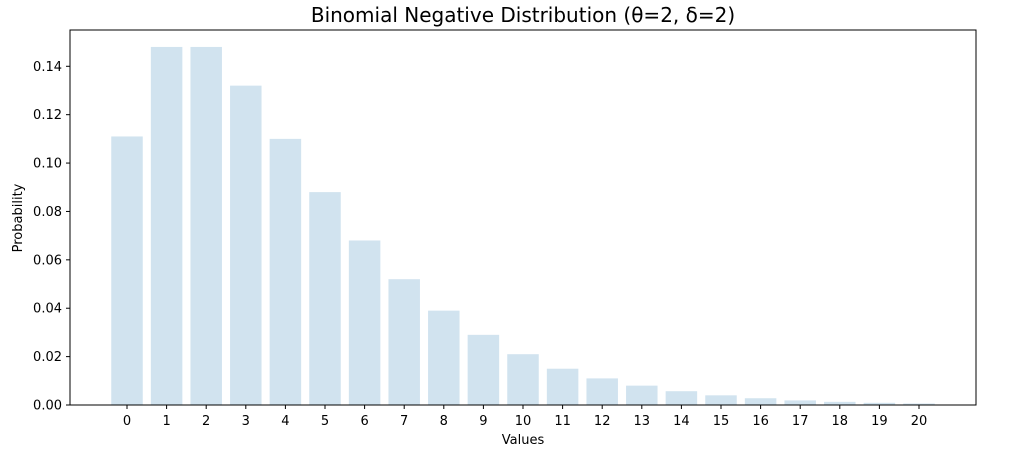 The image size is (1019, 456). I want to click on x-tick-label-20: 20, so click(919, 421).